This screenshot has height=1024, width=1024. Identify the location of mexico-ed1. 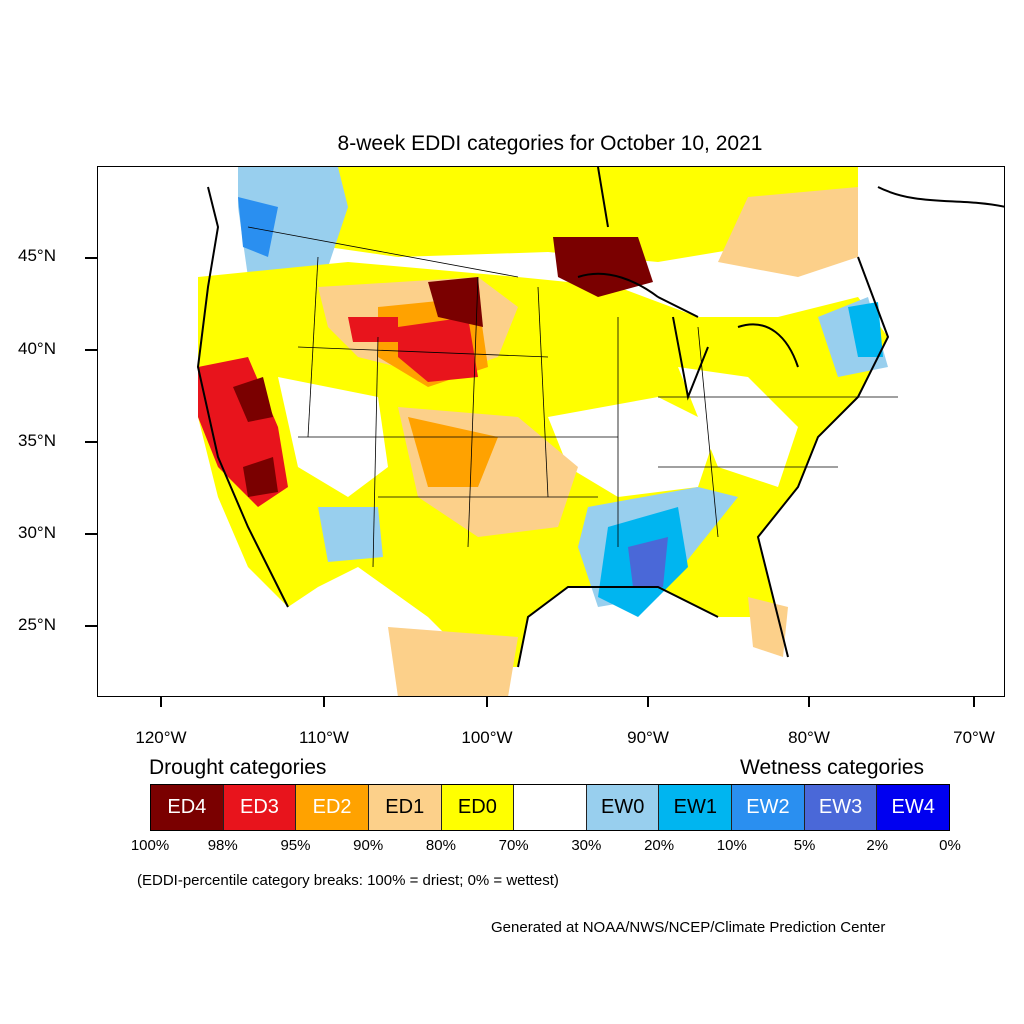
(453, 661).